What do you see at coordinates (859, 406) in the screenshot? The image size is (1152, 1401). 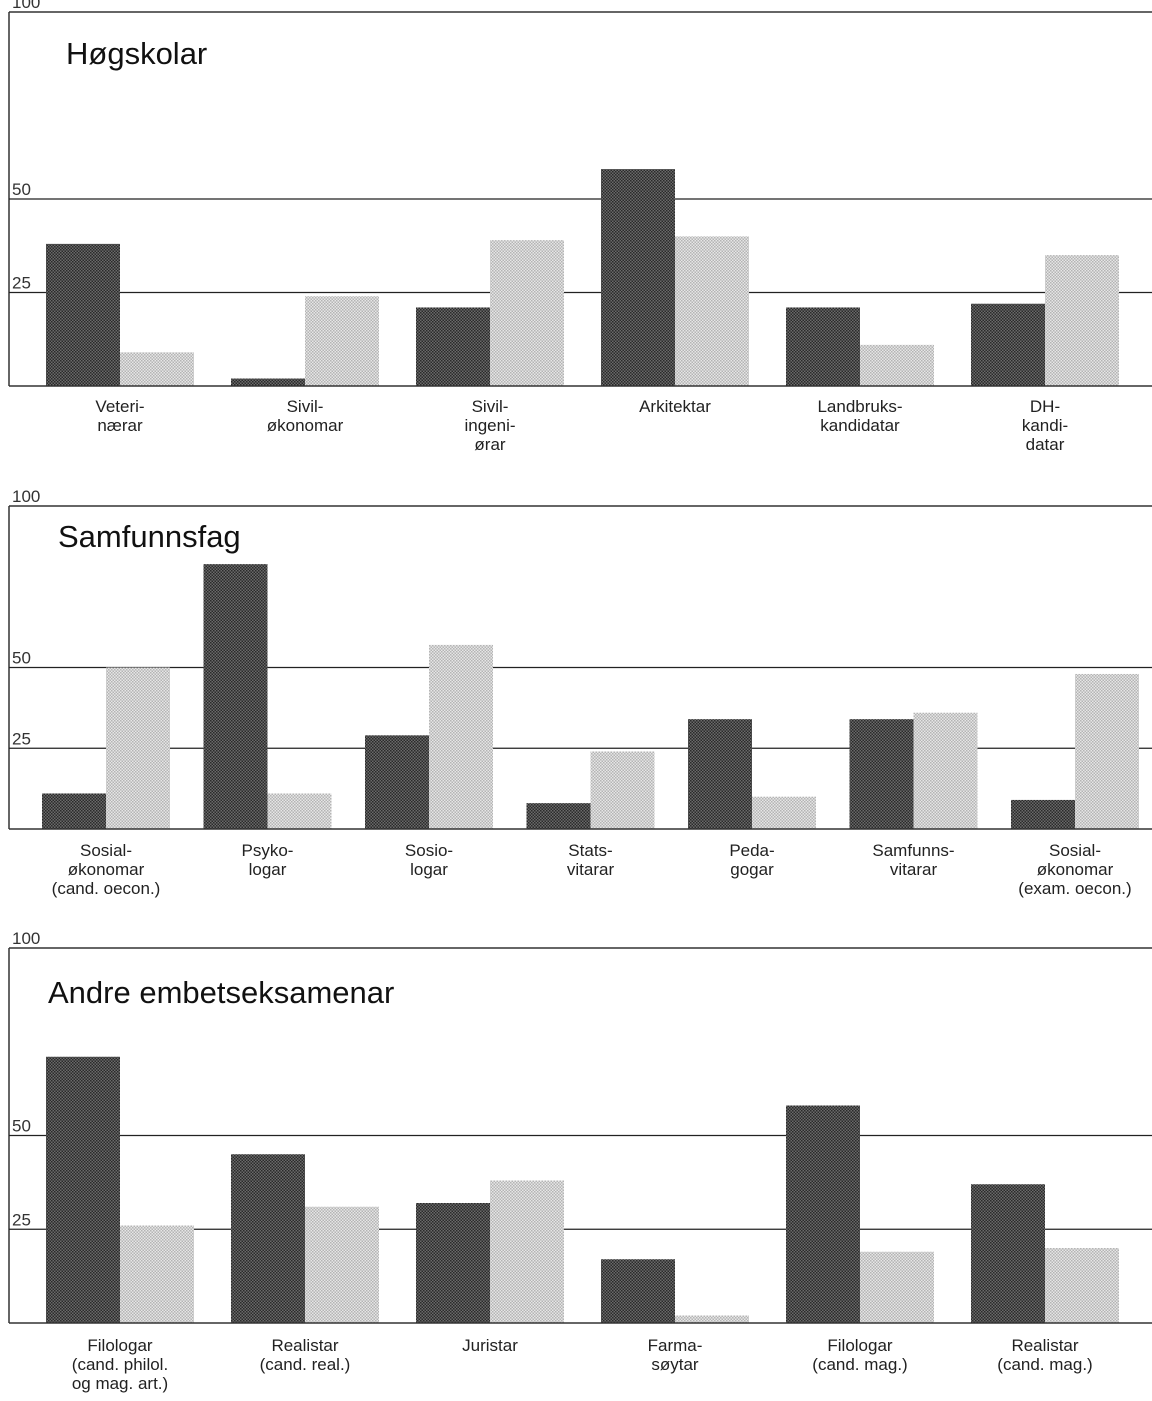 I see `category-label-line: Landbruks-` at bounding box center [859, 406].